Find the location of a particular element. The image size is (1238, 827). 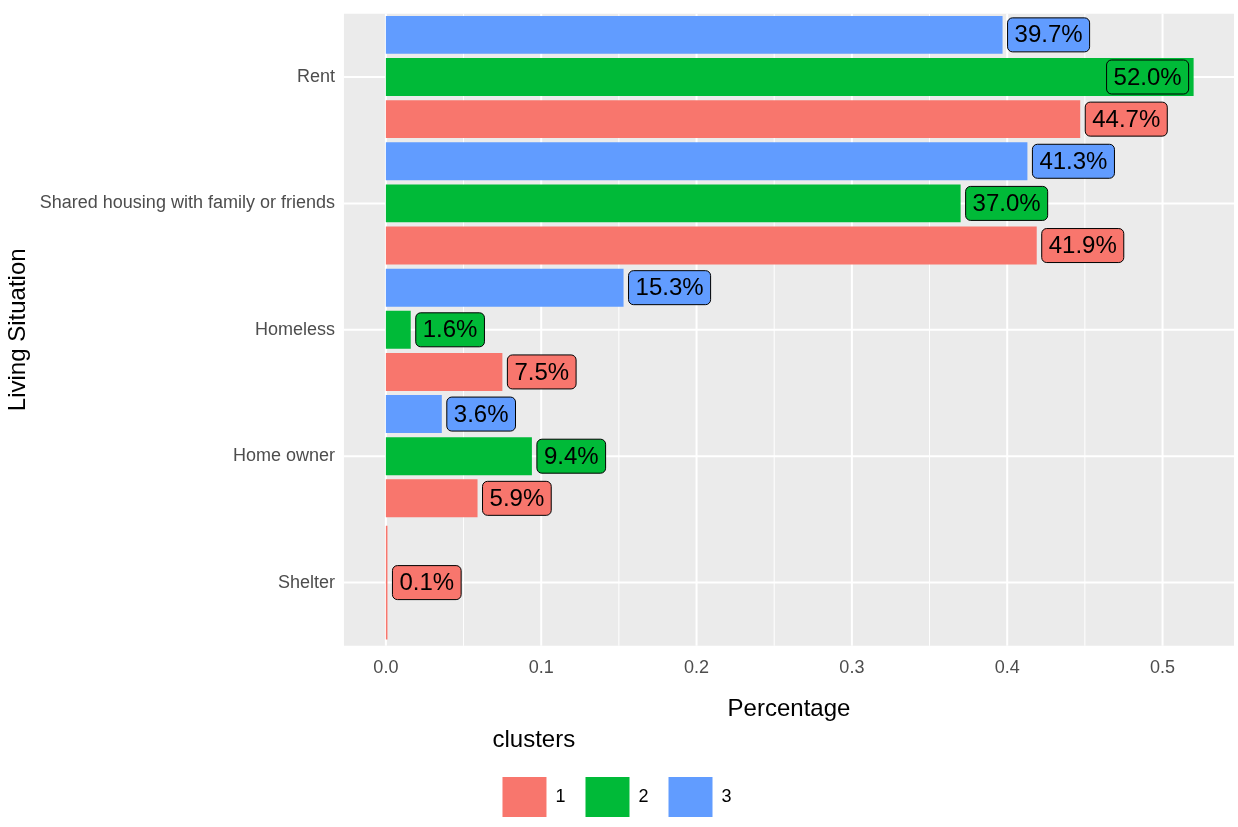

data-label: 0.1% is located at coordinates (427, 582).